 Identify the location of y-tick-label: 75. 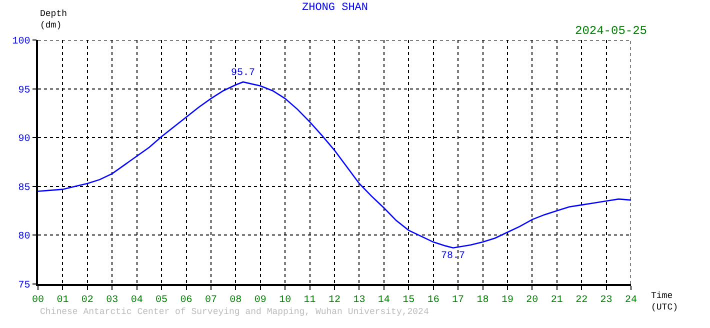
(24, 286).